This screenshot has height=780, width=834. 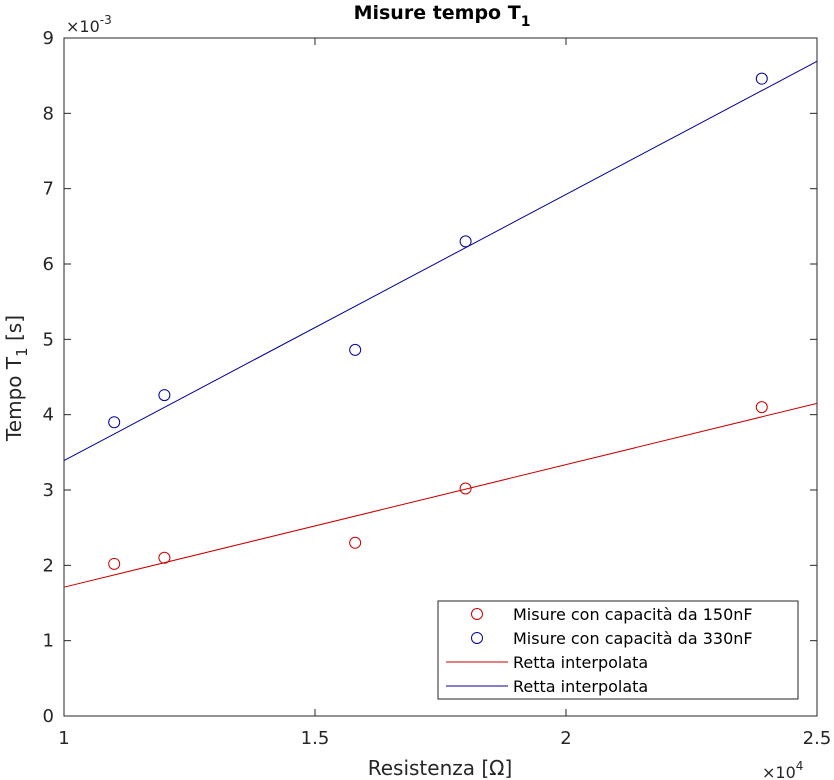 I want to click on x-axis-multiplier: ×10⁴, so click(x=782, y=769).